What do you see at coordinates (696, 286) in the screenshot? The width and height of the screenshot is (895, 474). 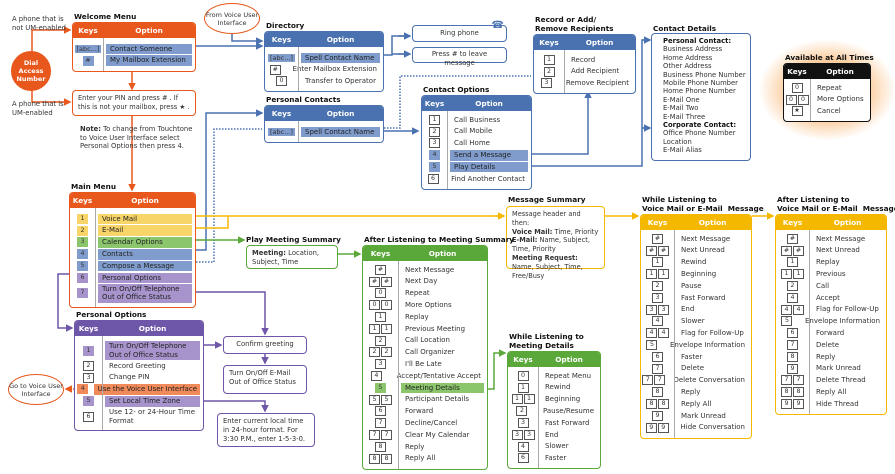 I see `menu-option-pause: 2 Pause` at bounding box center [696, 286].